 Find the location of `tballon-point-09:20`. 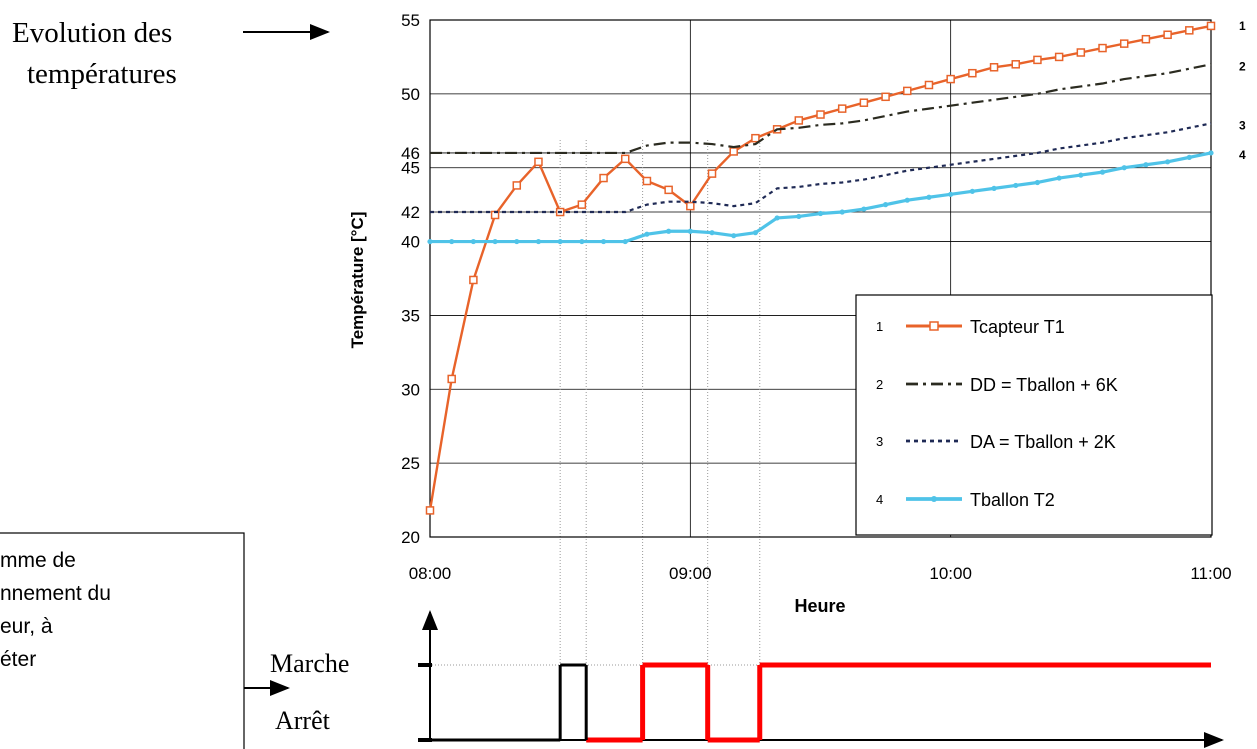

tballon-point-09:20 is located at coordinates (777, 218).